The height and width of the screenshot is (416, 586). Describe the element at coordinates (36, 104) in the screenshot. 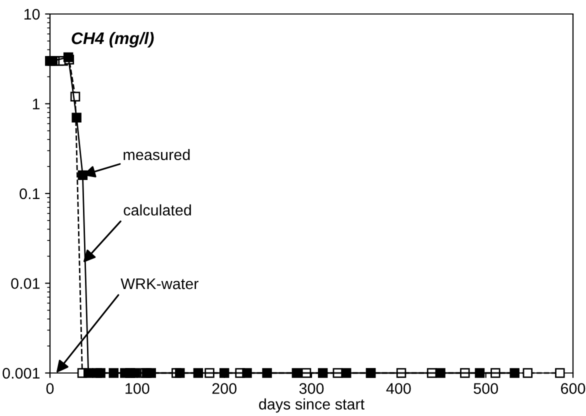

I see `y-tick-label: 1` at that location.